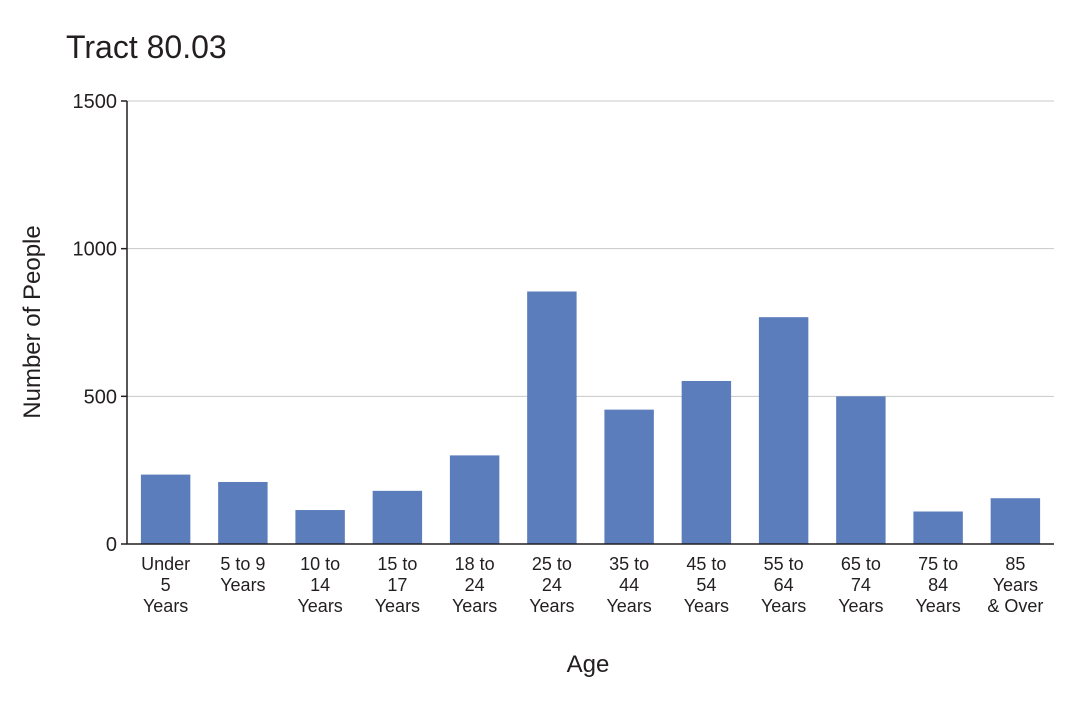  Describe the element at coordinates (475, 564) in the screenshot. I see `x-tick-label-line: 18 to` at that location.